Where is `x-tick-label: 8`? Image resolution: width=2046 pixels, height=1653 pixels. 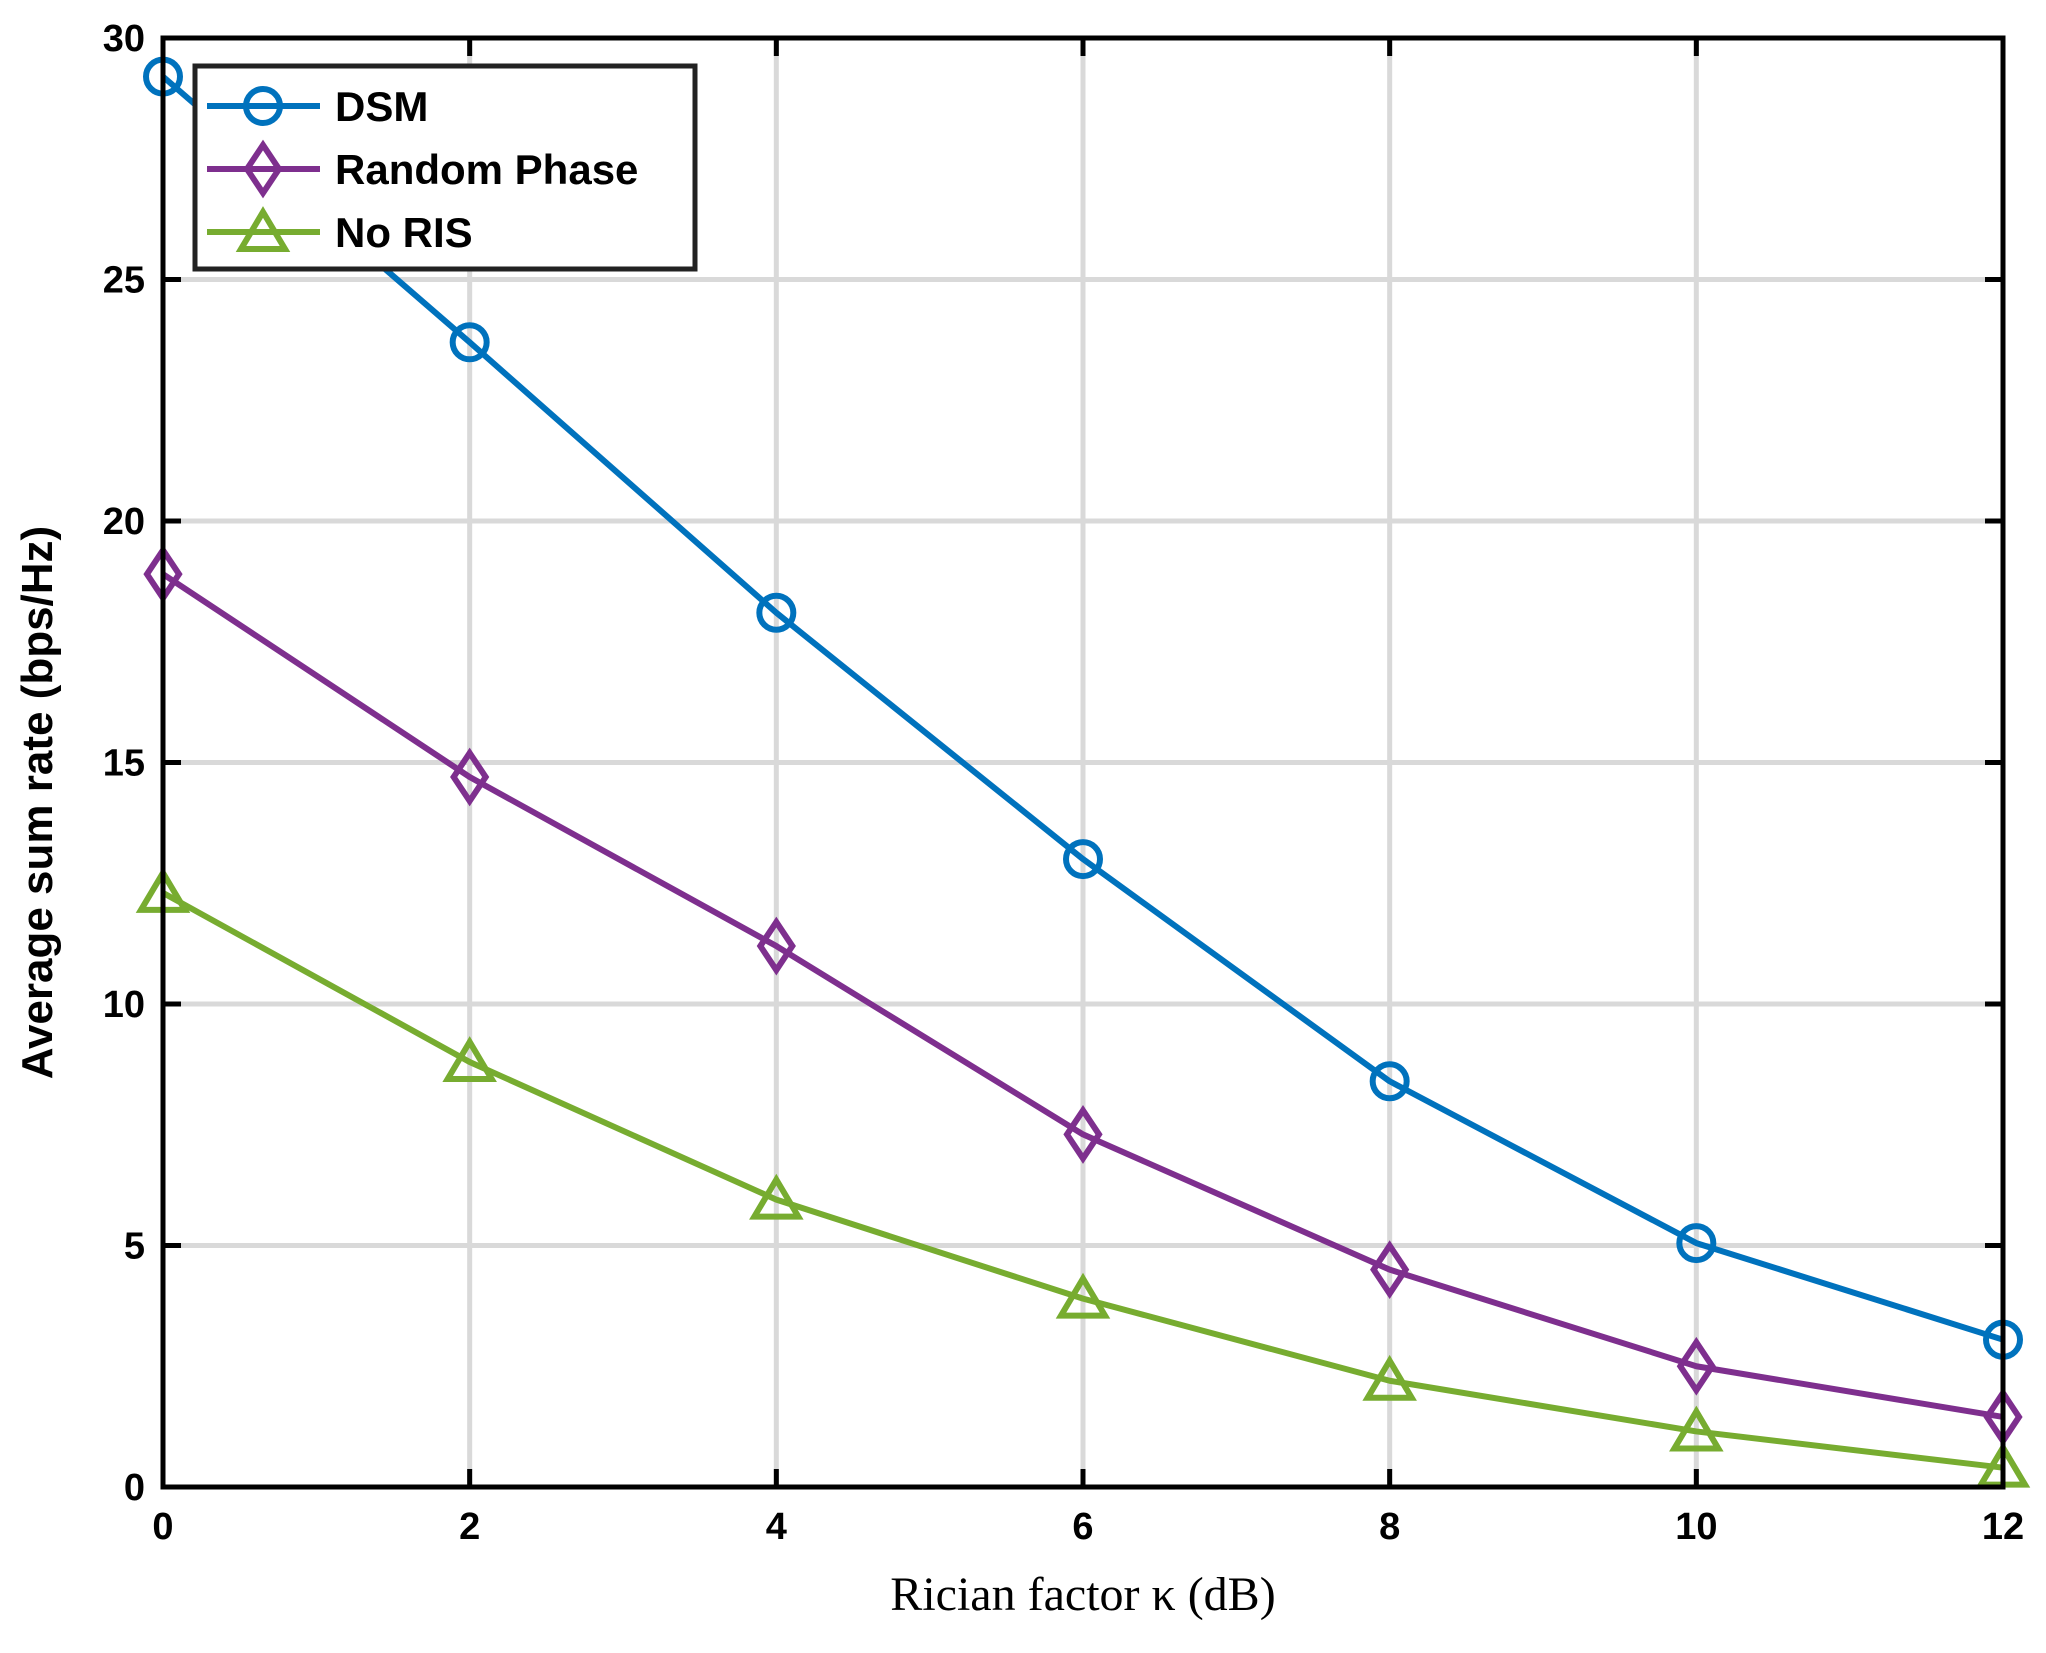 x-tick-label: 8 is located at coordinates (1389, 1527).